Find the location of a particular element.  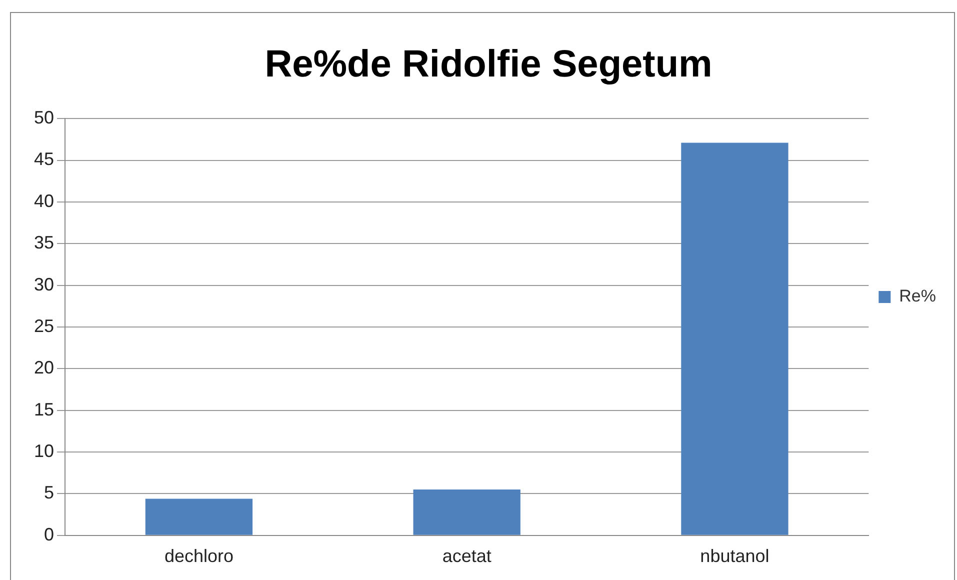

y-tick-label: 0 is located at coordinates (49, 534).